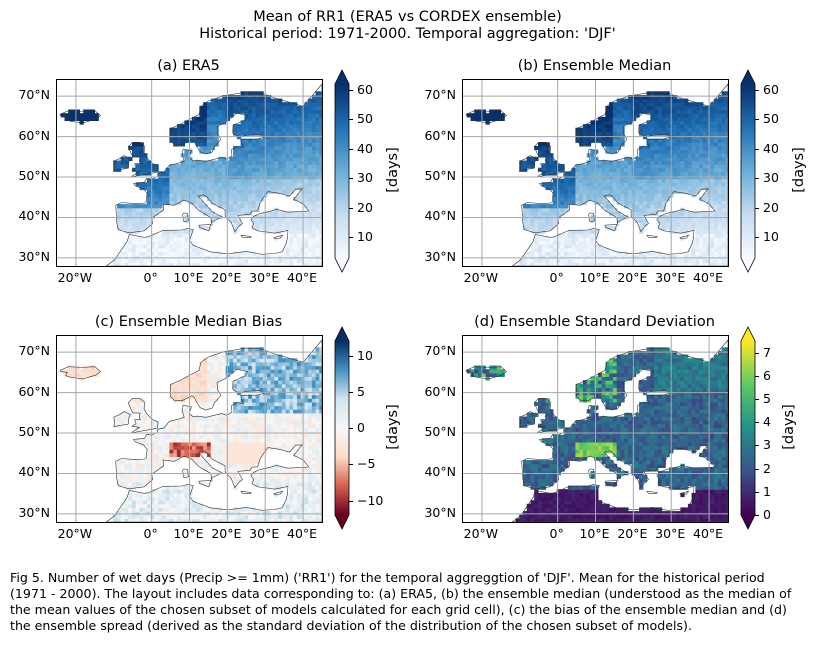 This screenshot has width=815, height=662. Describe the element at coordinates (188, 66) in the screenshot. I see `panel-title: (a) ERA5` at that location.